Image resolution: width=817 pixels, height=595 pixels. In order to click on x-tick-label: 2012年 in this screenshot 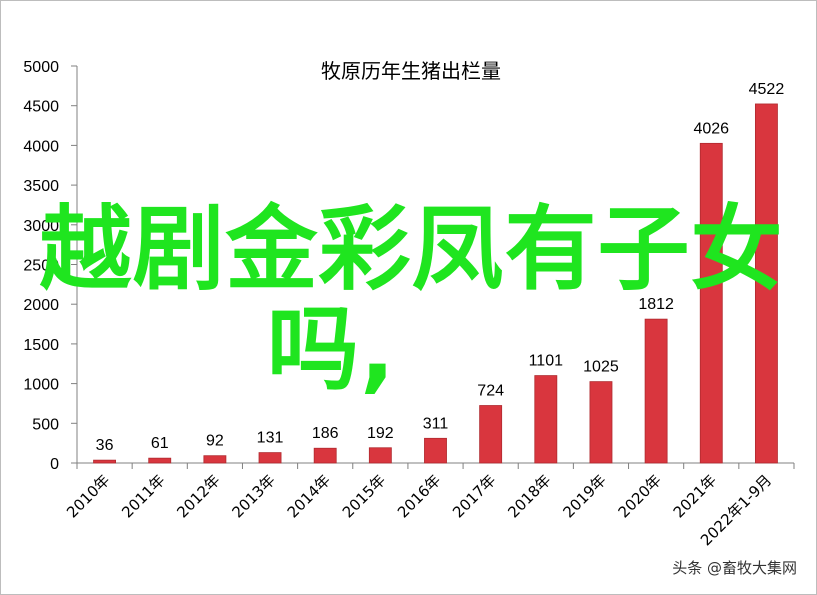, I will do `click(198, 496)`.